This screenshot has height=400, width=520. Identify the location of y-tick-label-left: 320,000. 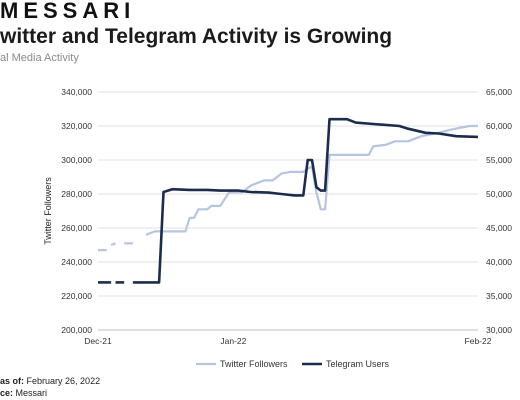
(76, 126).